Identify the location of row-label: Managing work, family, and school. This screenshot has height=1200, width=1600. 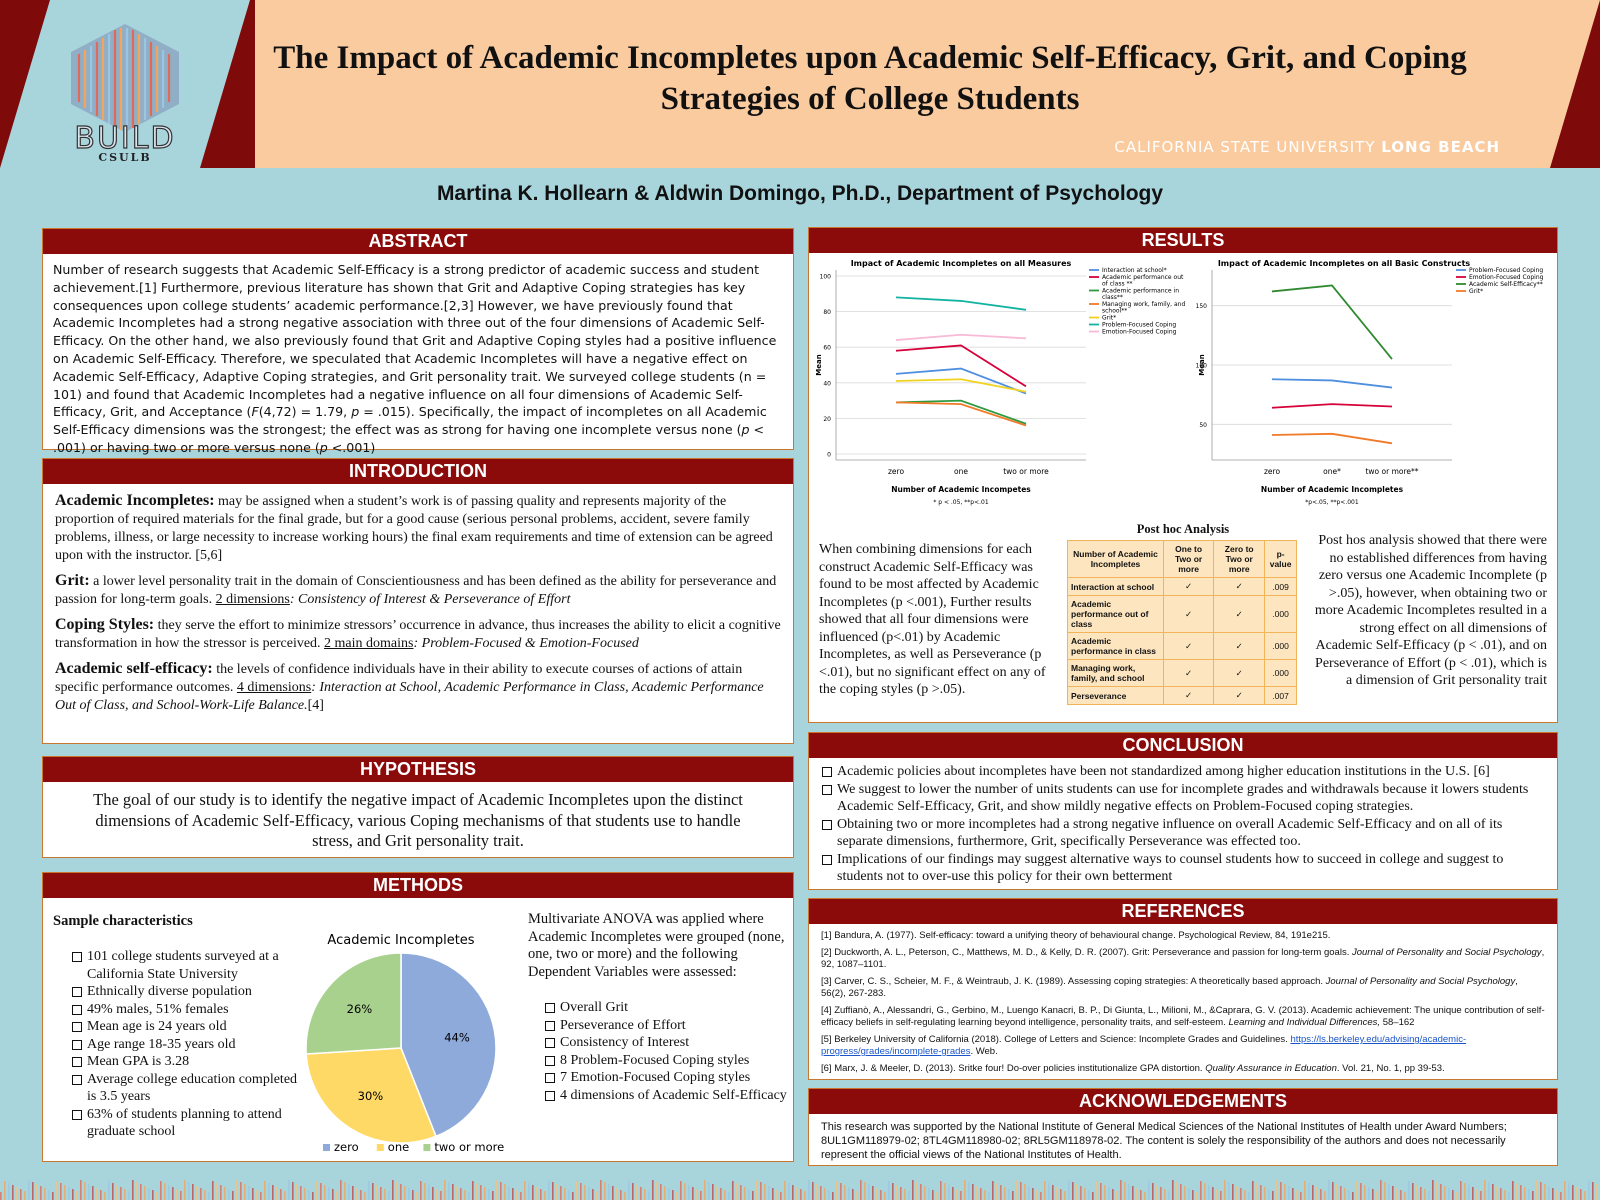
(1115, 673).